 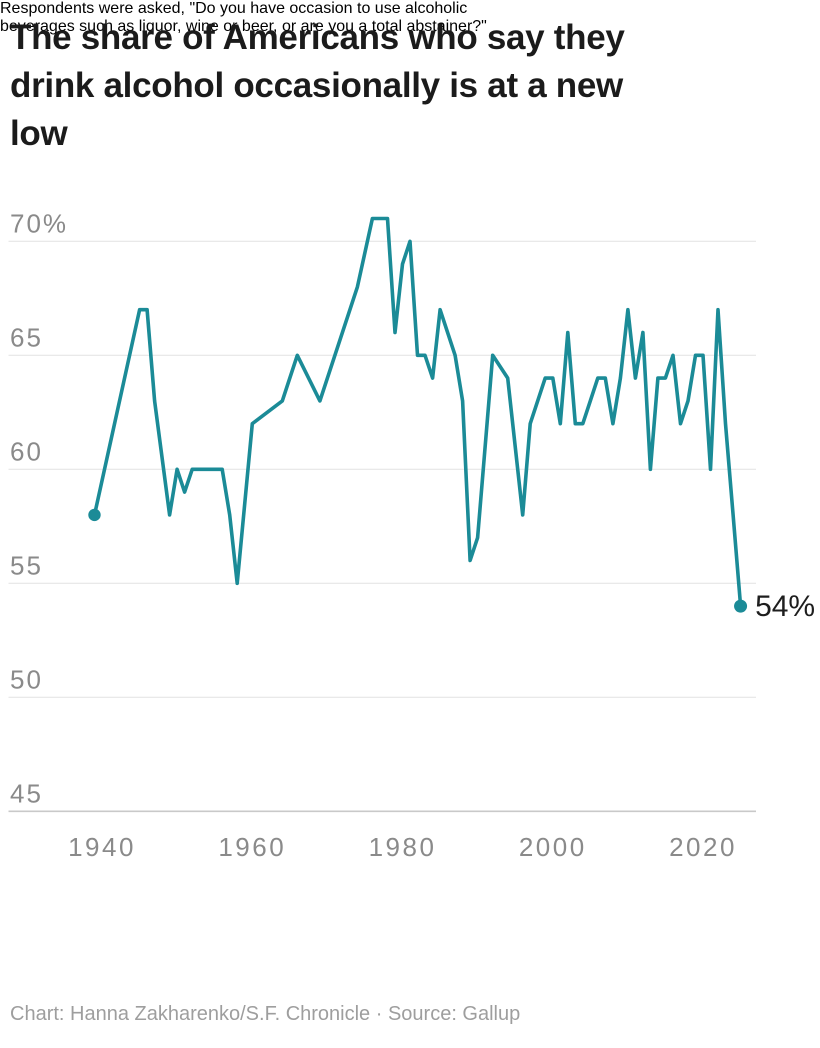 What do you see at coordinates (102, 847) in the screenshot?
I see `x-tick-label: 1940` at bounding box center [102, 847].